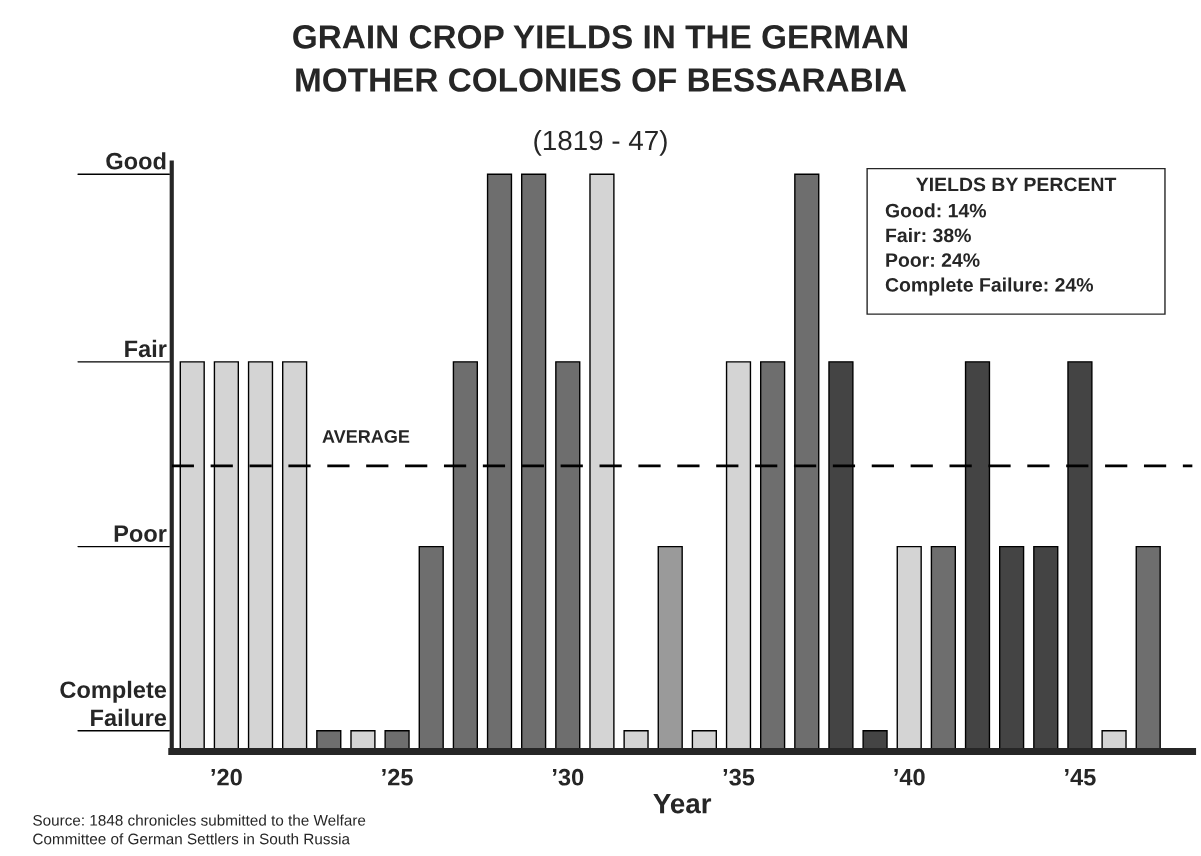  Describe the element at coordinates (682, 804) in the screenshot. I see `x-axis-title: Year` at that location.